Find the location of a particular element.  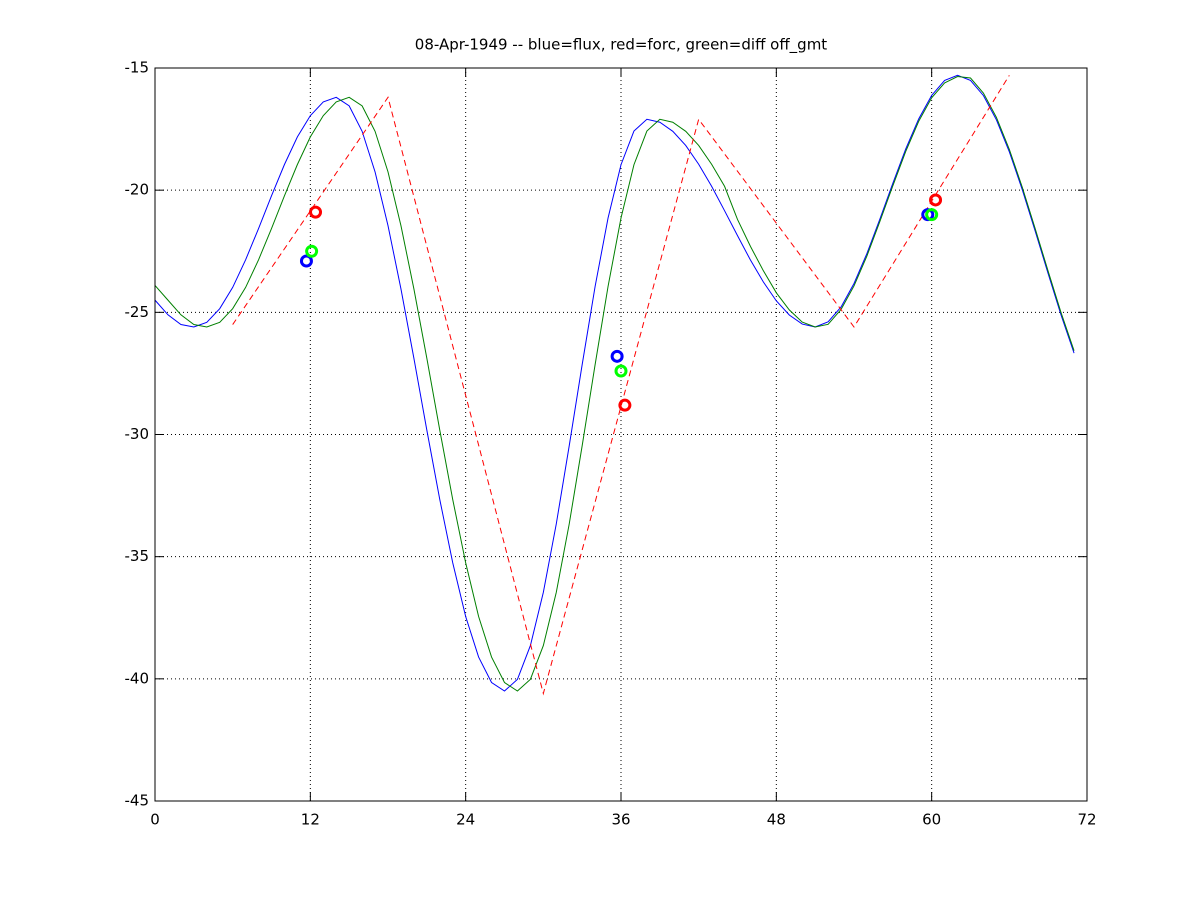

y-tick-label: -40 is located at coordinates (137, 678).